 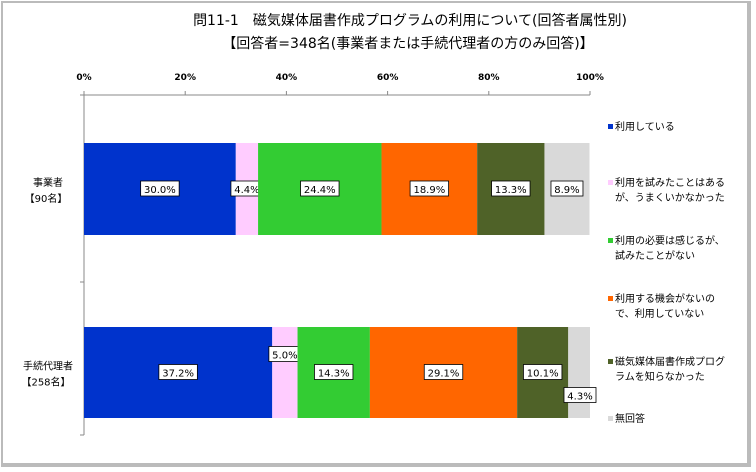 I want to click on legend-label: 利用の必要は感じるが、, so click(x=670, y=240).